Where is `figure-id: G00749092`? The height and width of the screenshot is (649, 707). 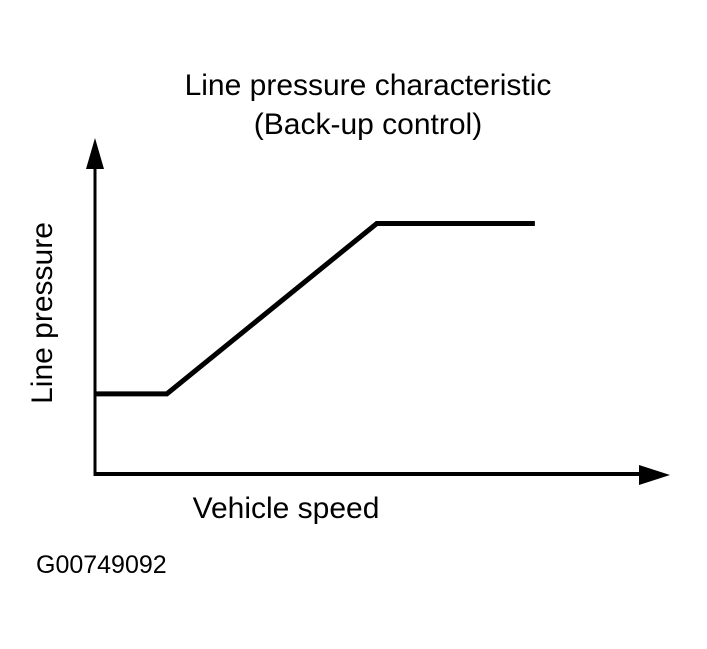 figure-id: G00749092 is located at coordinates (101, 565).